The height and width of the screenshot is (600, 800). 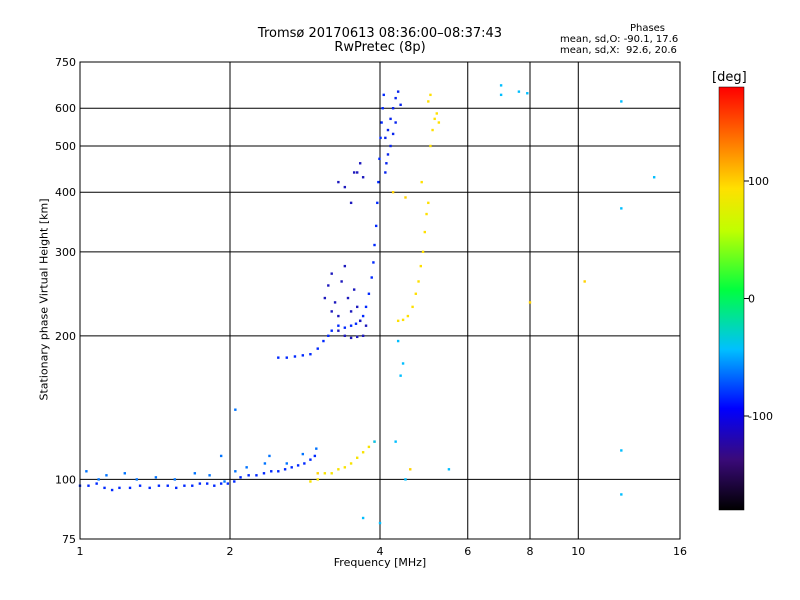 I want to click on colorbar-label: [deg], so click(x=729, y=77).